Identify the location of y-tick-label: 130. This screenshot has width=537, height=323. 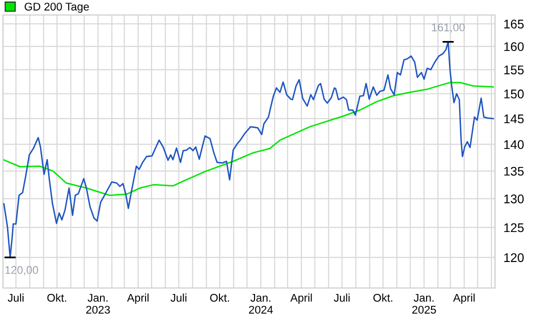
(514, 199).